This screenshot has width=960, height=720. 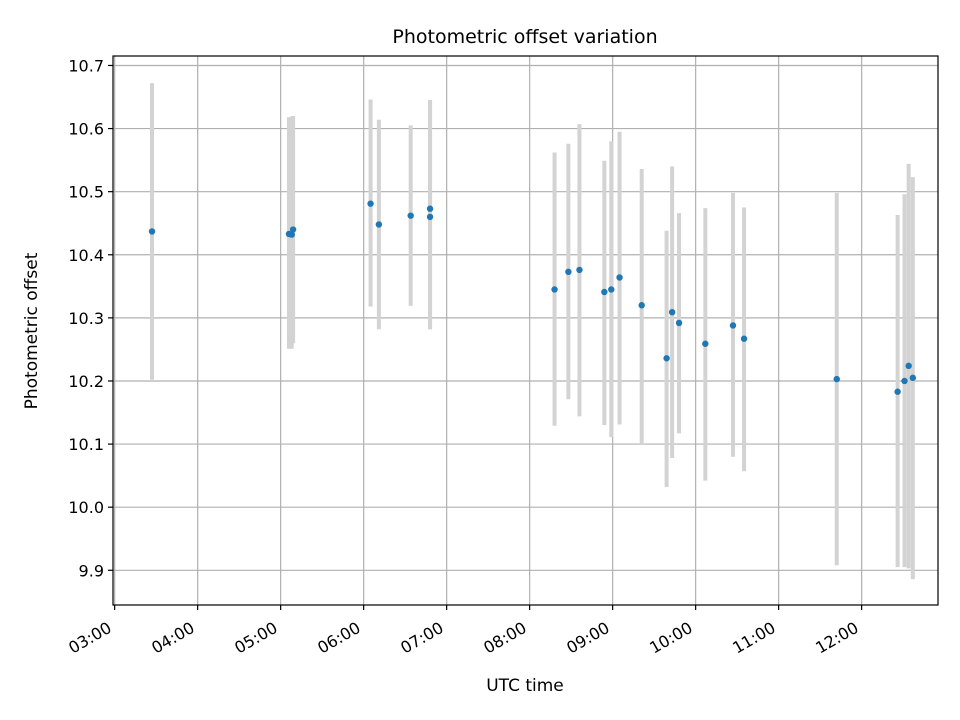 What do you see at coordinates (86, 381) in the screenshot?
I see `y-tick-label: 10.2` at bounding box center [86, 381].